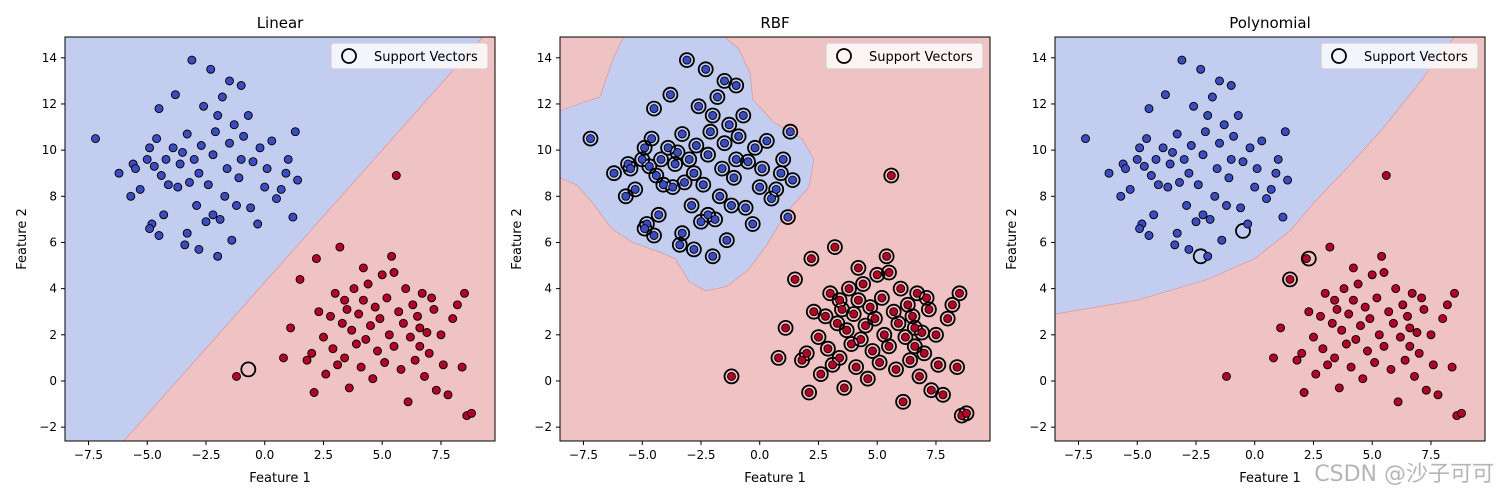 The height and width of the screenshot is (500, 1500). I want to click on y-tick-label: 12, so click(49, 104).